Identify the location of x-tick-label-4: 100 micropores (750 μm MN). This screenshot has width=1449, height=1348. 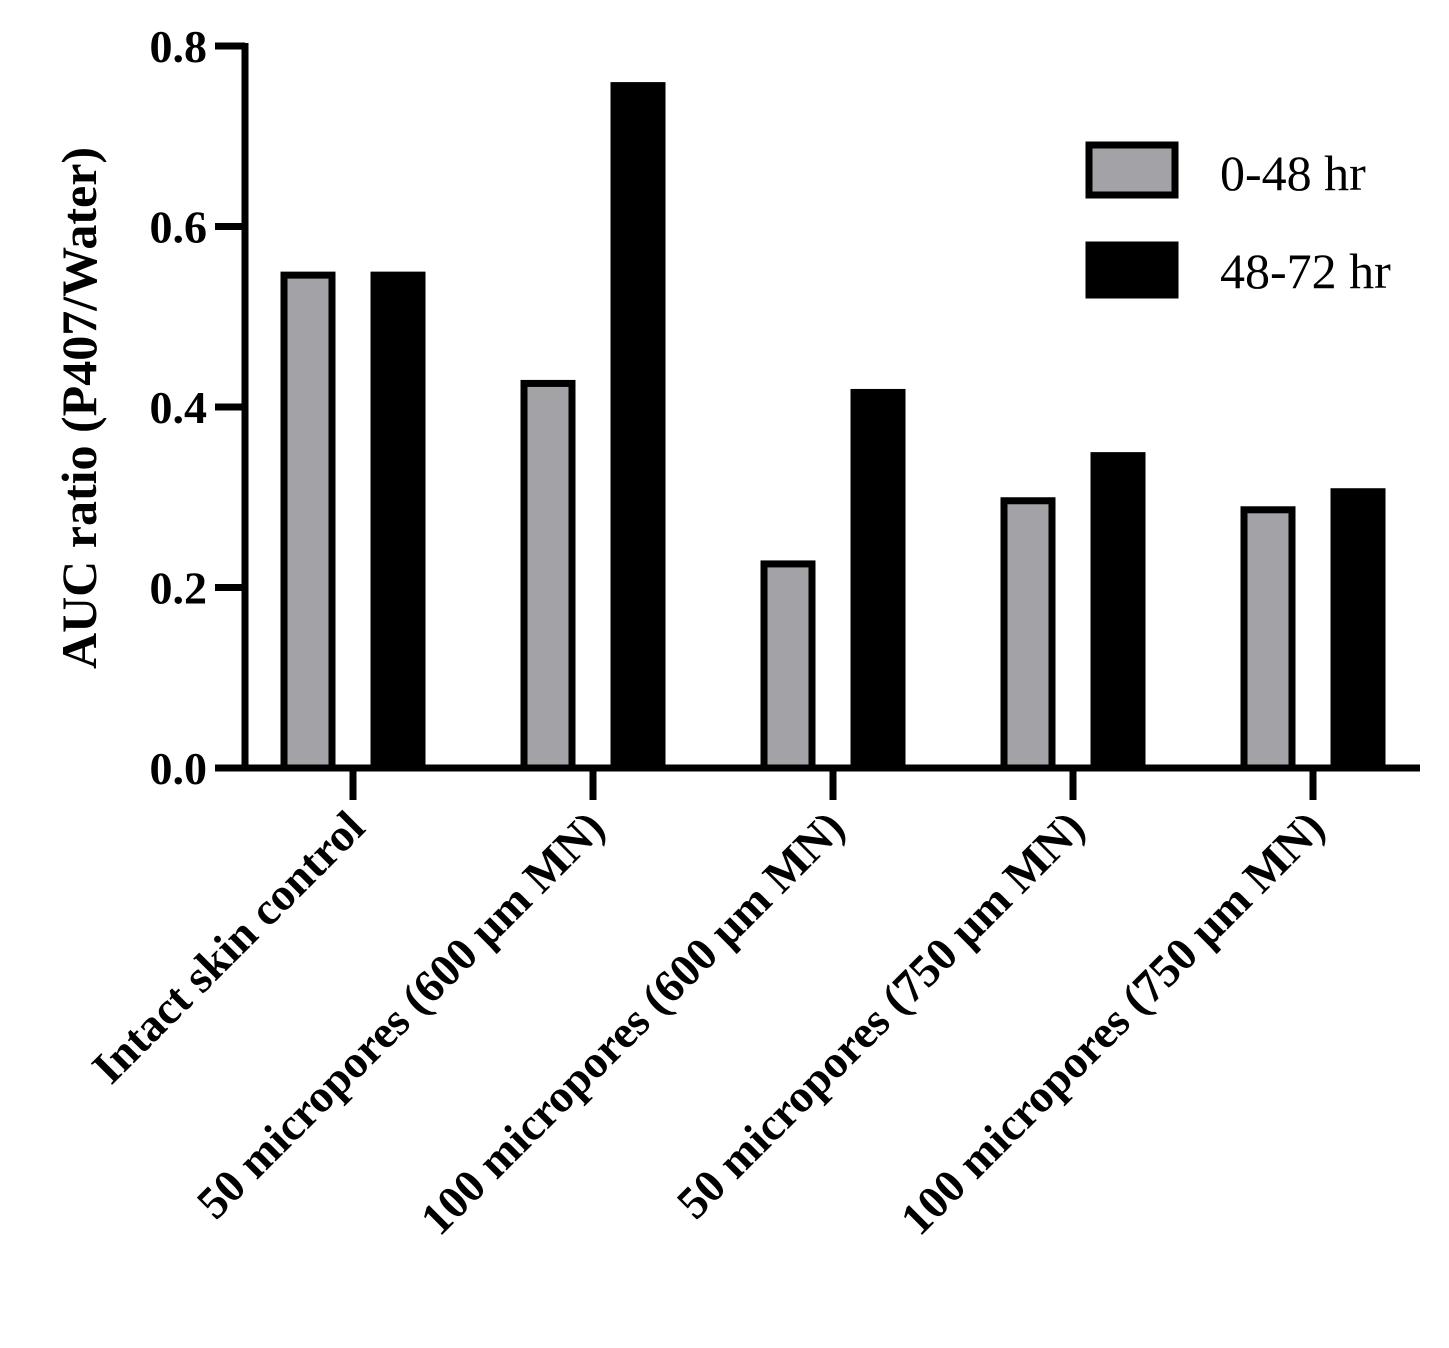
(1113, 1023).